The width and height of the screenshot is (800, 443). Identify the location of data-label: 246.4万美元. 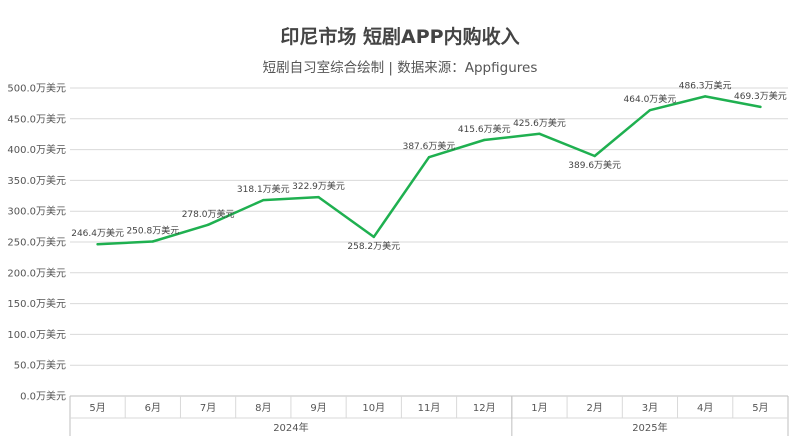
(97, 233).